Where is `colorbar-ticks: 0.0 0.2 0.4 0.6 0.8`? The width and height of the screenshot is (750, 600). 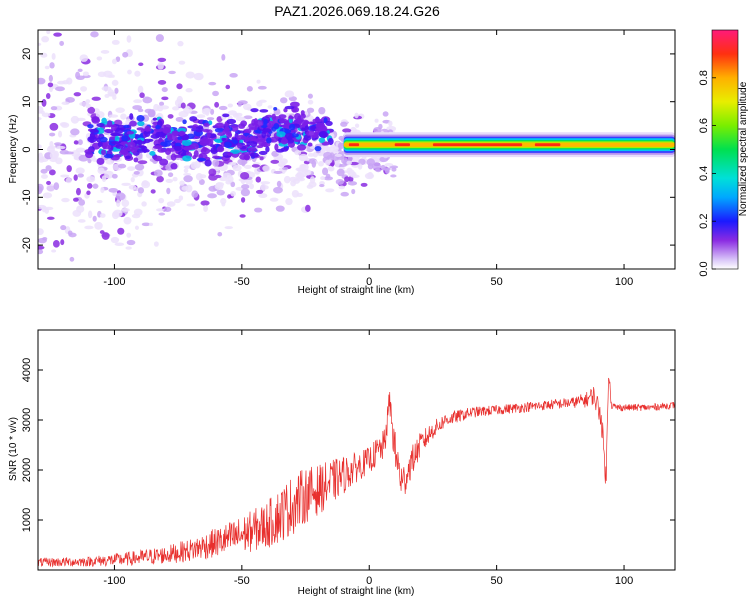 colorbar-ticks: 0.0 0.2 0.4 0.6 0.8 is located at coordinates (707, 173).